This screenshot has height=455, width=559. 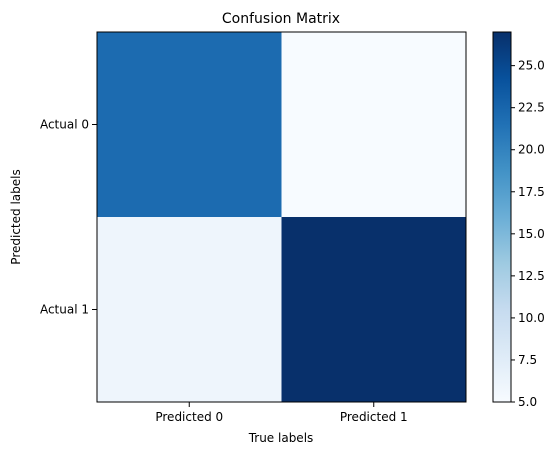 What do you see at coordinates (531, 192) in the screenshot?
I see `colorbar-tick-label: 17.5` at bounding box center [531, 192].